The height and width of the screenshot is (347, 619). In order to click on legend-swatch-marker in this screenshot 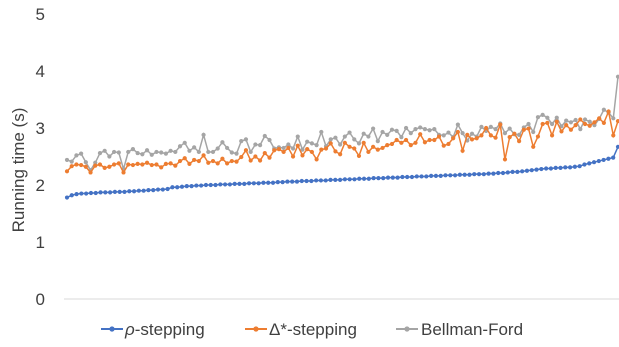, I will do `click(407, 329)`.